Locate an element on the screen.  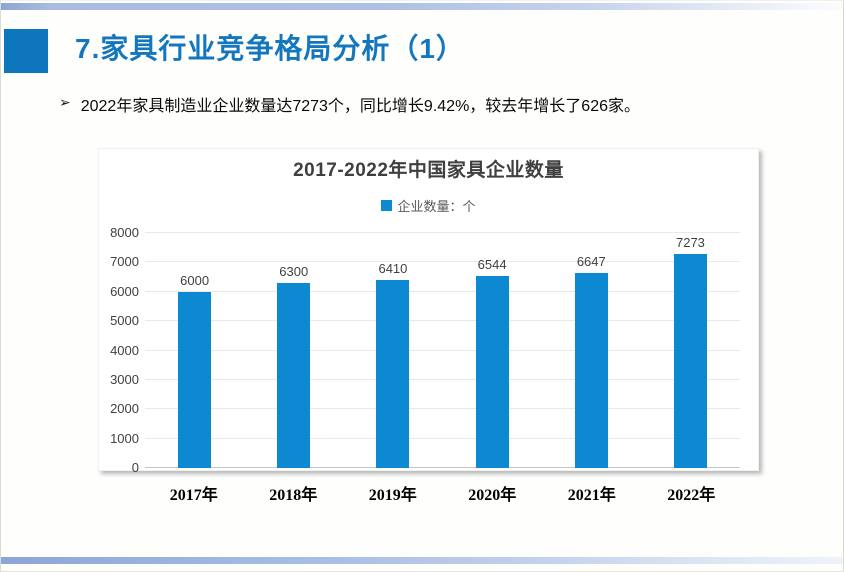
x-tick-label-2020年: 2020年 is located at coordinates (492, 495).